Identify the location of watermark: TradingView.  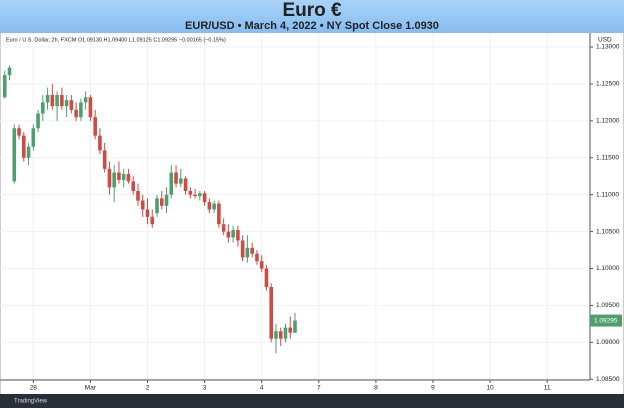
(31, 402).